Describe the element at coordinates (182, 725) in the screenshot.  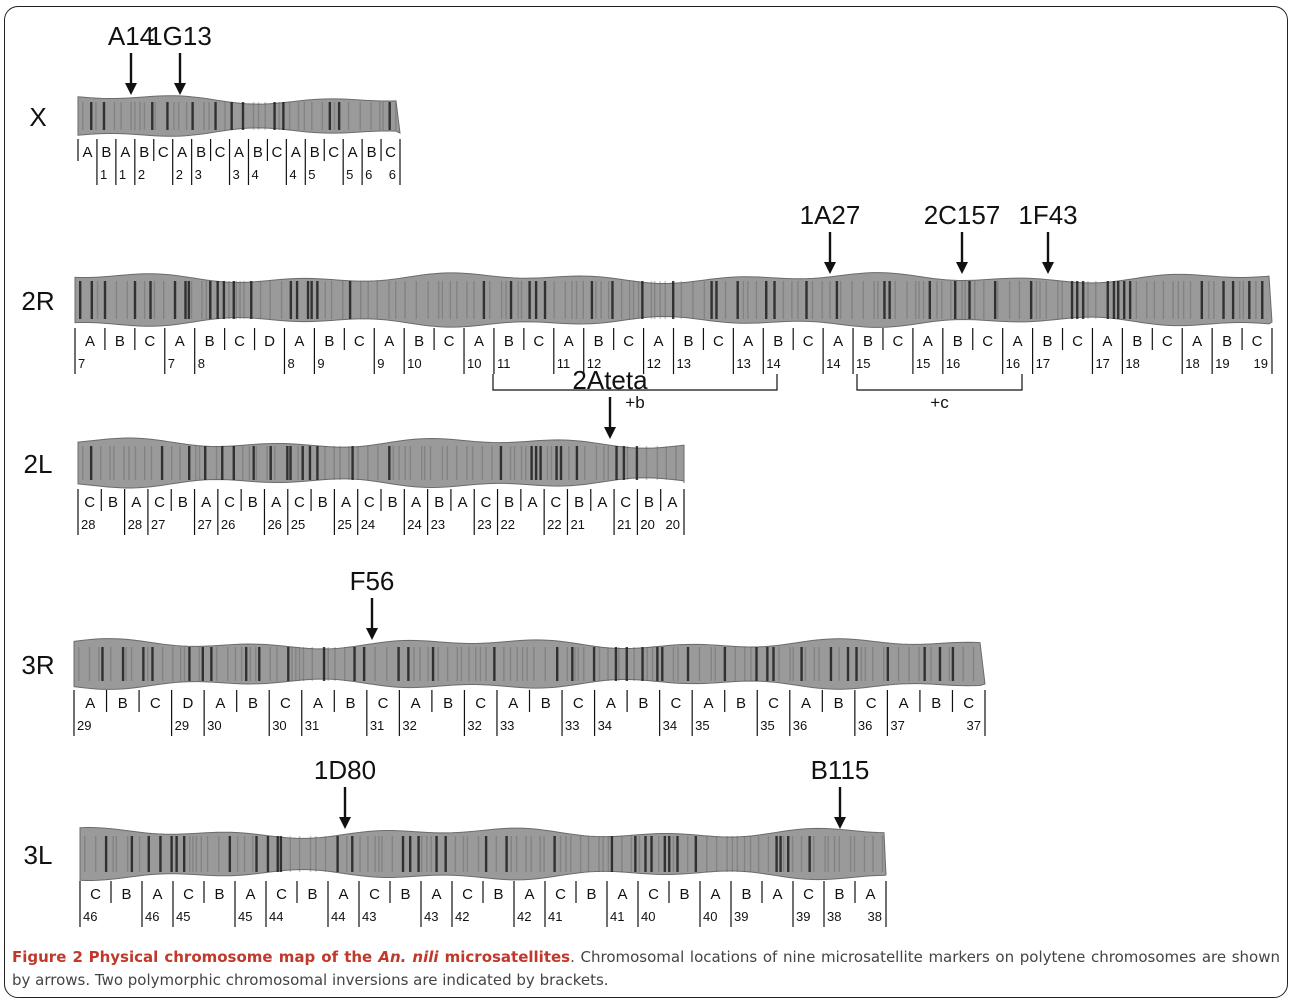
I see `division-number: 29` at that location.